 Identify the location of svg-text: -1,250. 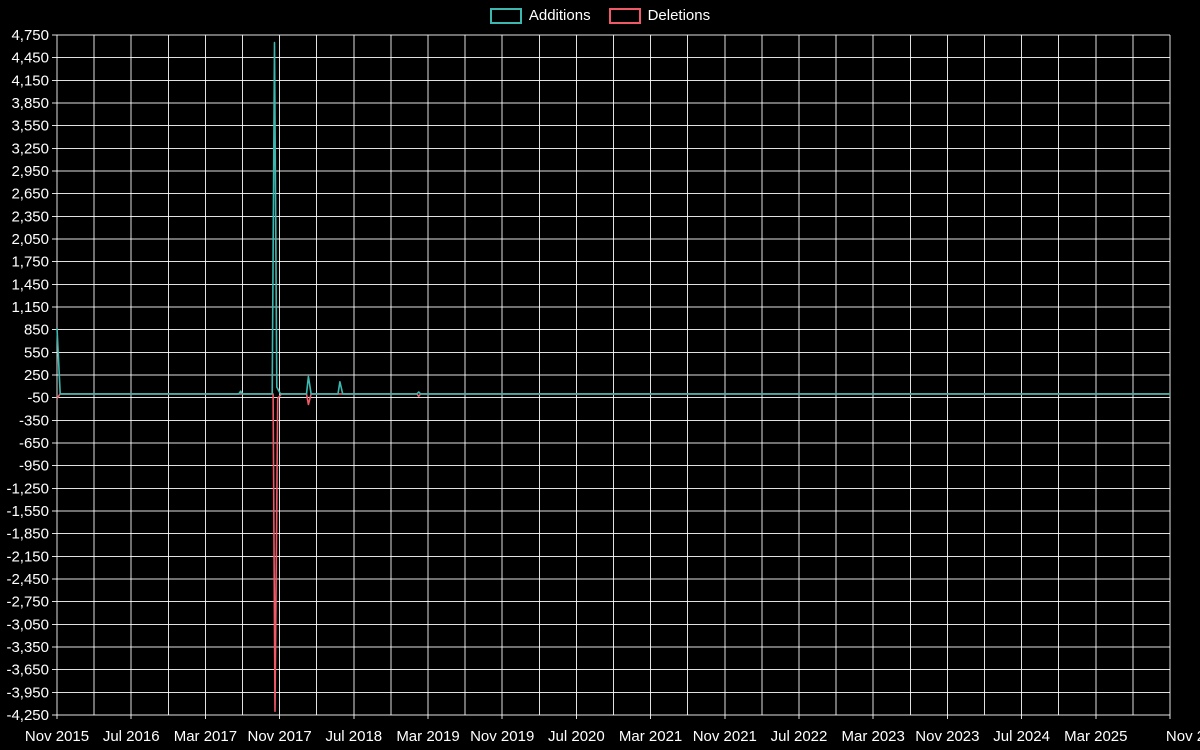
(27, 488).